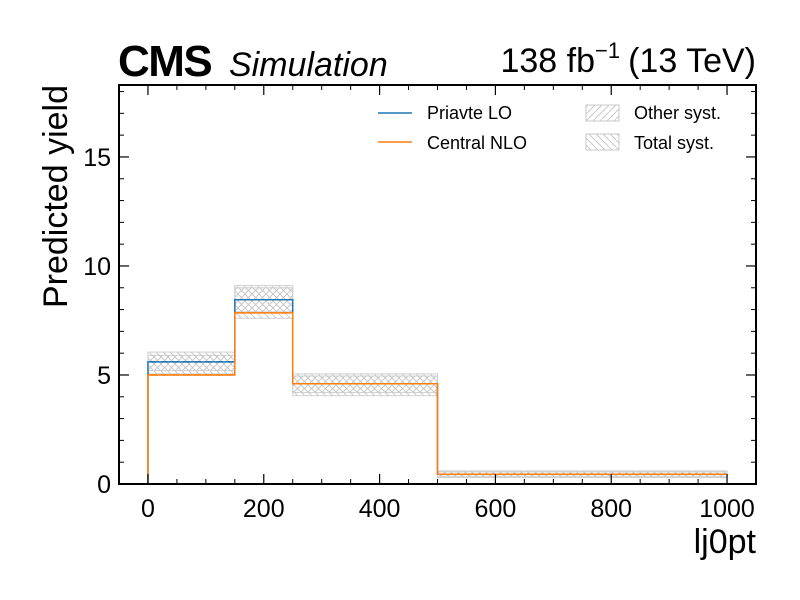 The image size is (800, 600). Describe the element at coordinates (104, 376) in the screenshot. I see `y-tick-label: 5` at that location.